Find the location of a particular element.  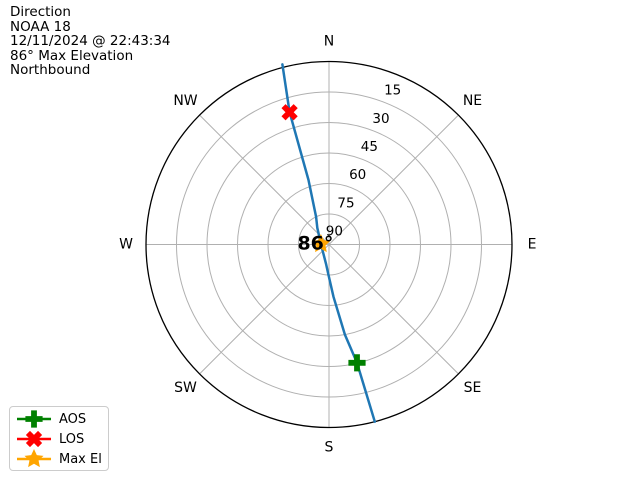

legend-item-los: LOS is located at coordinates (59, 439).